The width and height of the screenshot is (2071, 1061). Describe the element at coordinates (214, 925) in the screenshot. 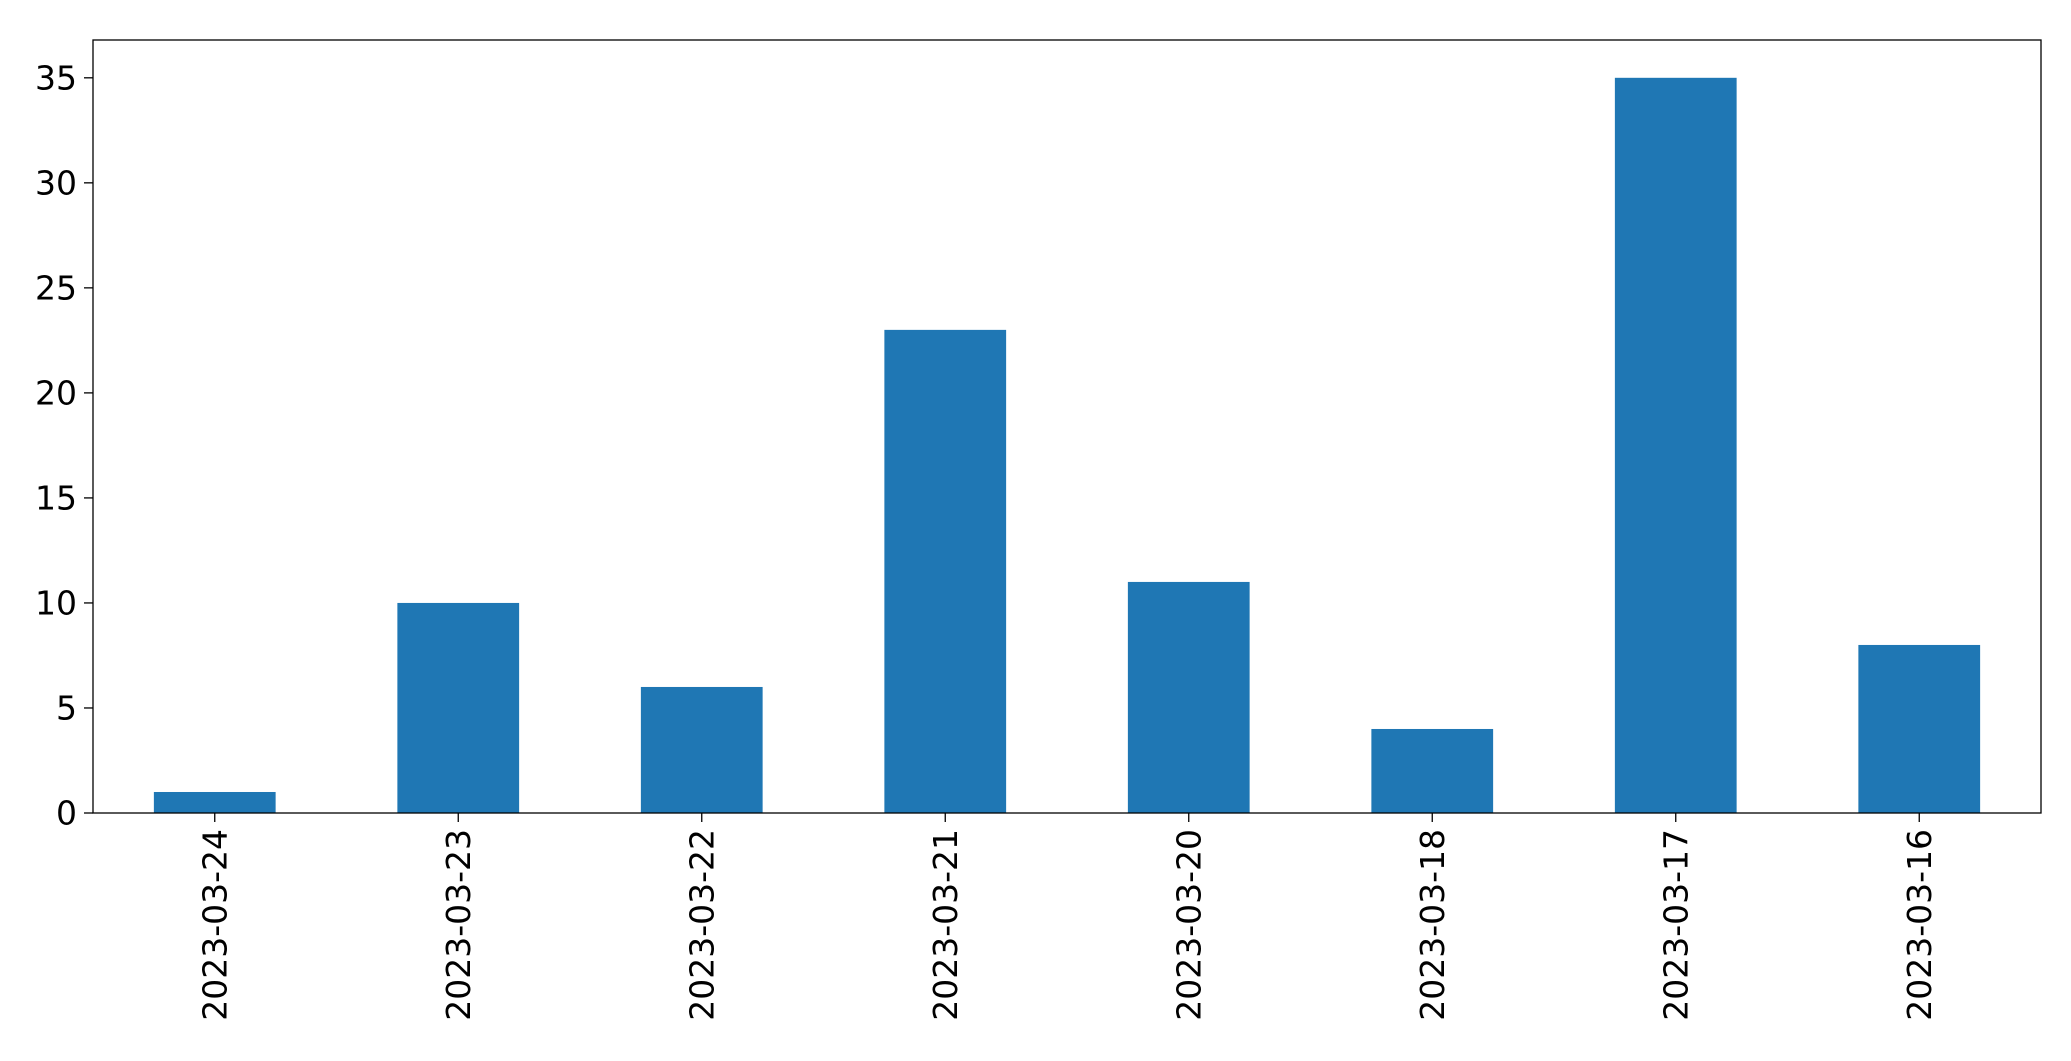

I see `x-tick-label: 2023-03-24` at that location.